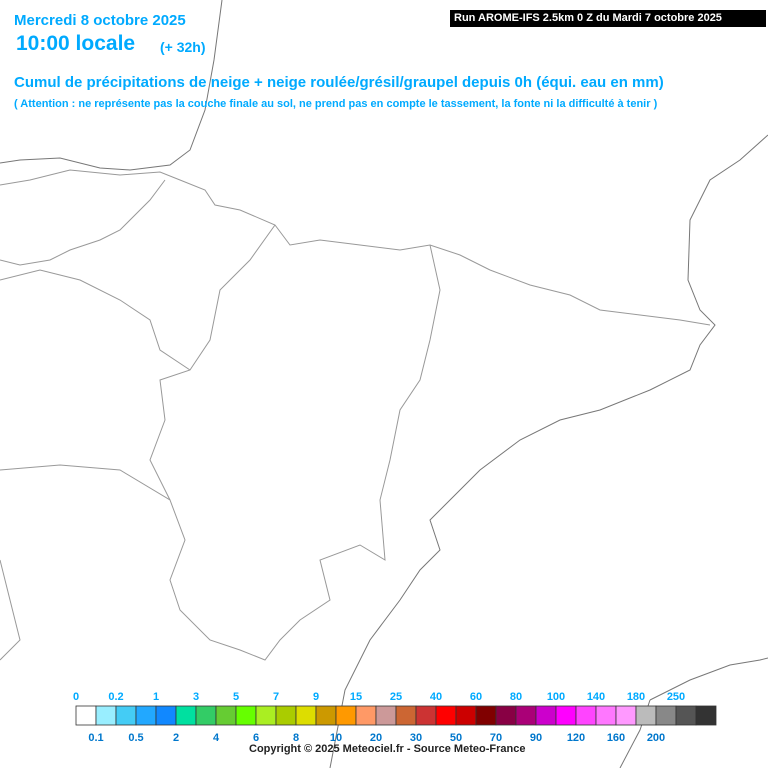  I want to click on legend-label: 90, so click(536, 738).